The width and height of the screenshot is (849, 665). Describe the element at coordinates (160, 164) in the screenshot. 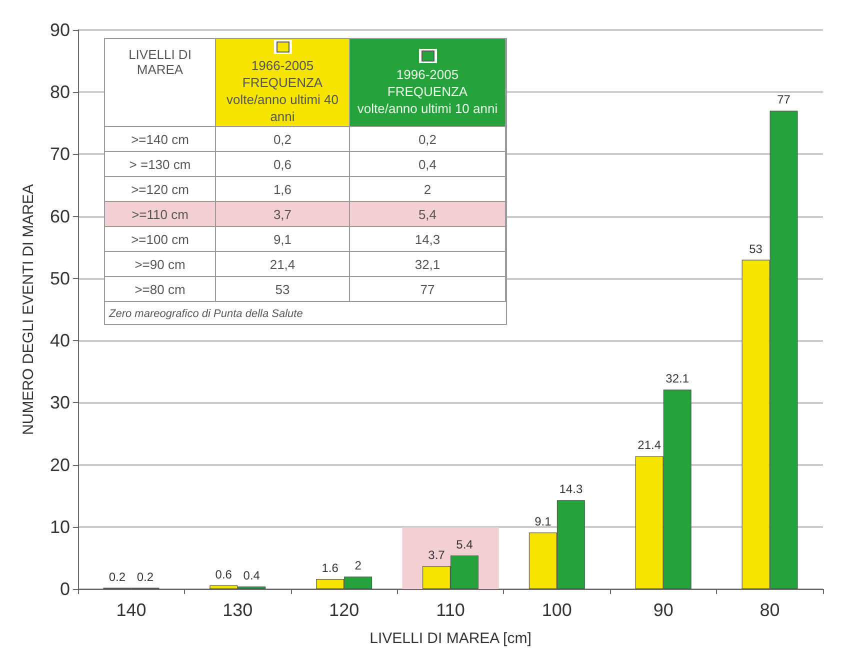

I see `annotation: > =130 cm` at that location.